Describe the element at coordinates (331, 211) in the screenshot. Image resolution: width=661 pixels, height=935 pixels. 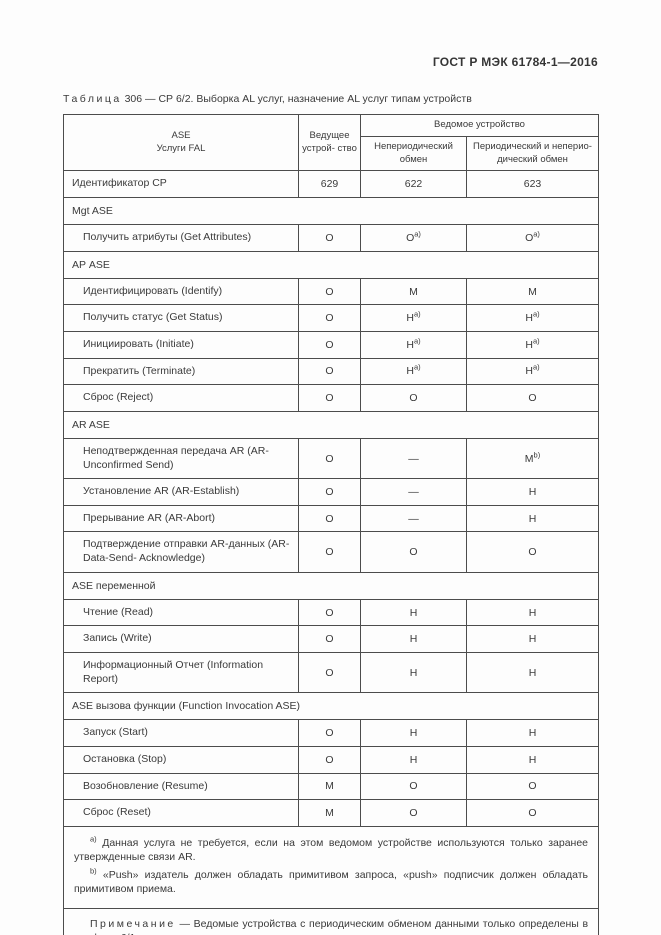
I see `section-label: Mgt ASE` at that location.